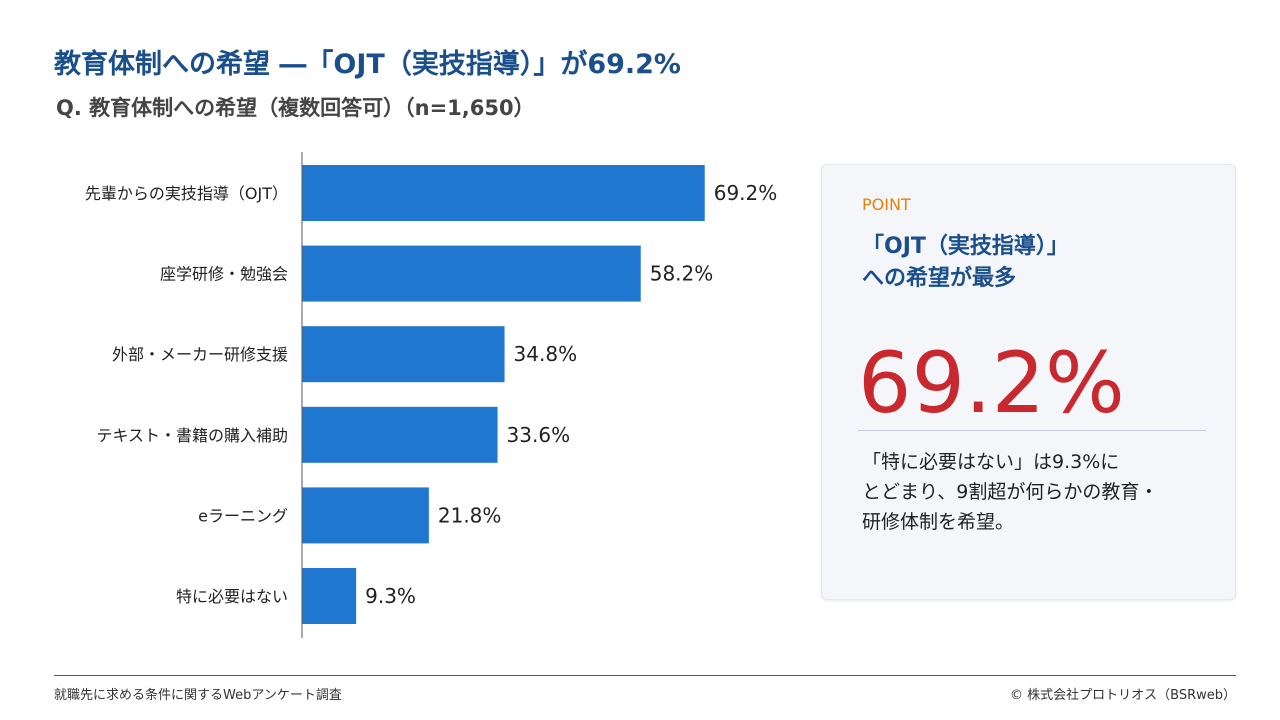 Image resolution: width=1280 pixels, height=720 pixels. I want to click on point-heading: 「OJT（実技指導）」 への希望が最多, so click(1042, 263).